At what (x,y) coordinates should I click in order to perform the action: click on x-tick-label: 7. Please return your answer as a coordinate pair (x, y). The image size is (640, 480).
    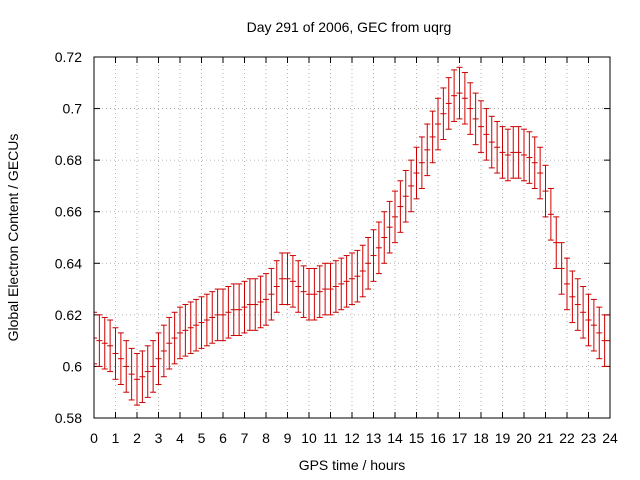
    Looking at the image, I should click on (245, 438).